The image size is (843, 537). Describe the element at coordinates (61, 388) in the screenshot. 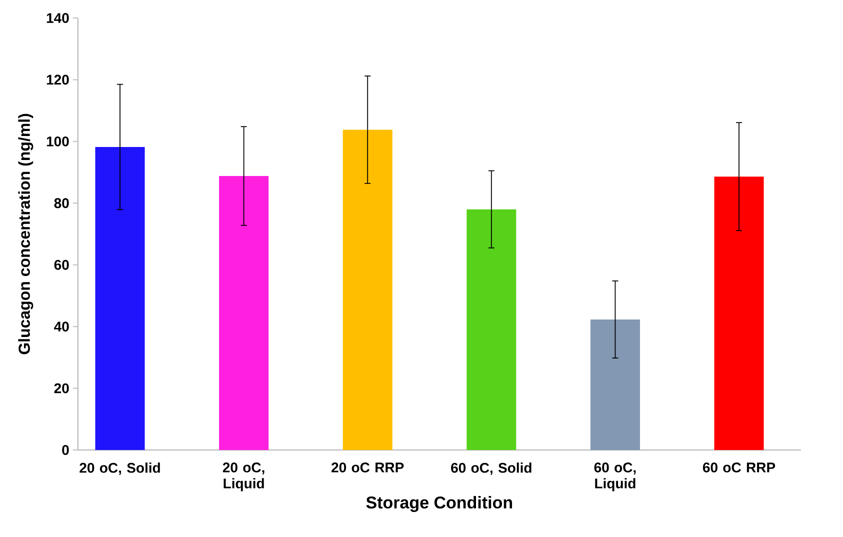

I see `y-tick-label: 20` at that location.